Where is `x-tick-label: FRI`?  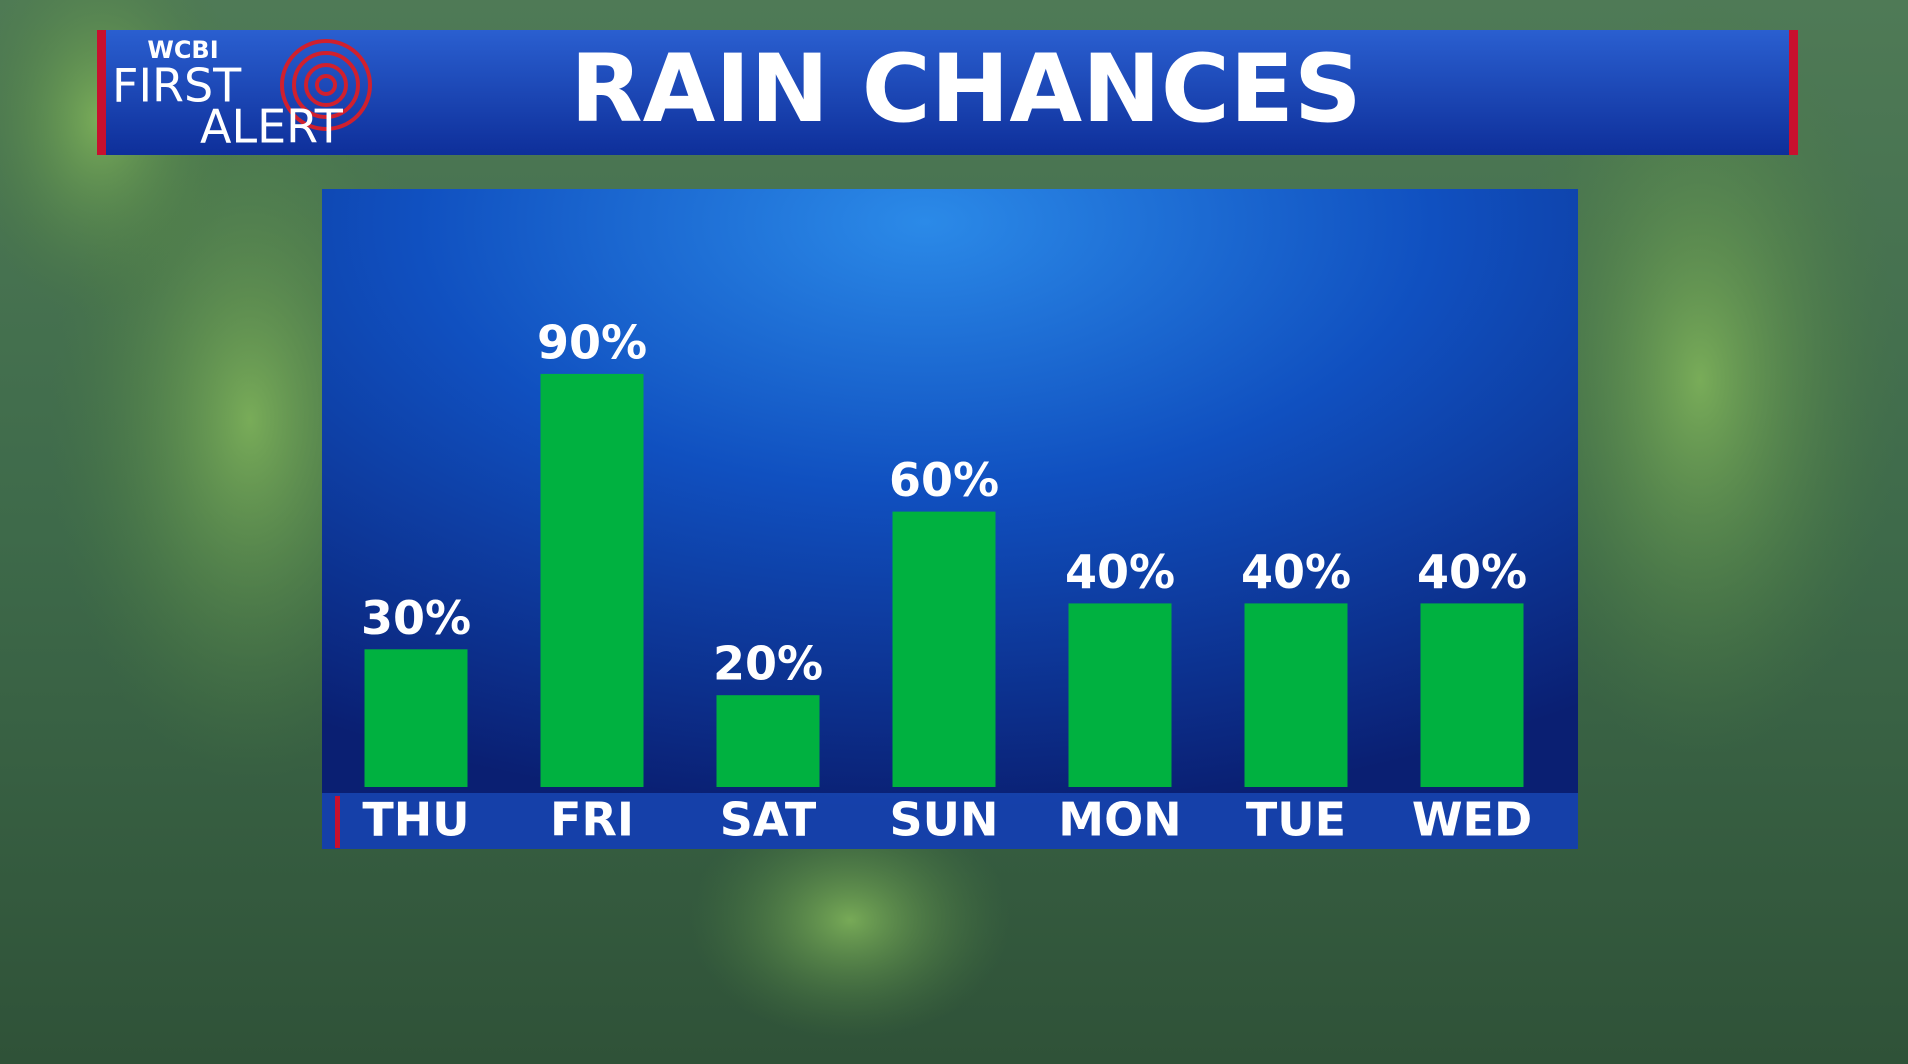
x-tick-label: FRI is located at coordinates (592, 820).